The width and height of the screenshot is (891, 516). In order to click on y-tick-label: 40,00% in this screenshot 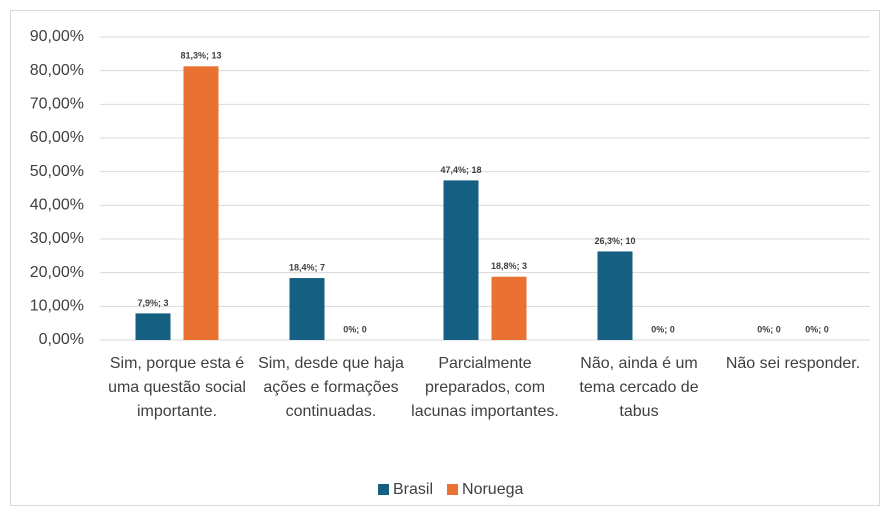, I will do `click(57, 205)`.